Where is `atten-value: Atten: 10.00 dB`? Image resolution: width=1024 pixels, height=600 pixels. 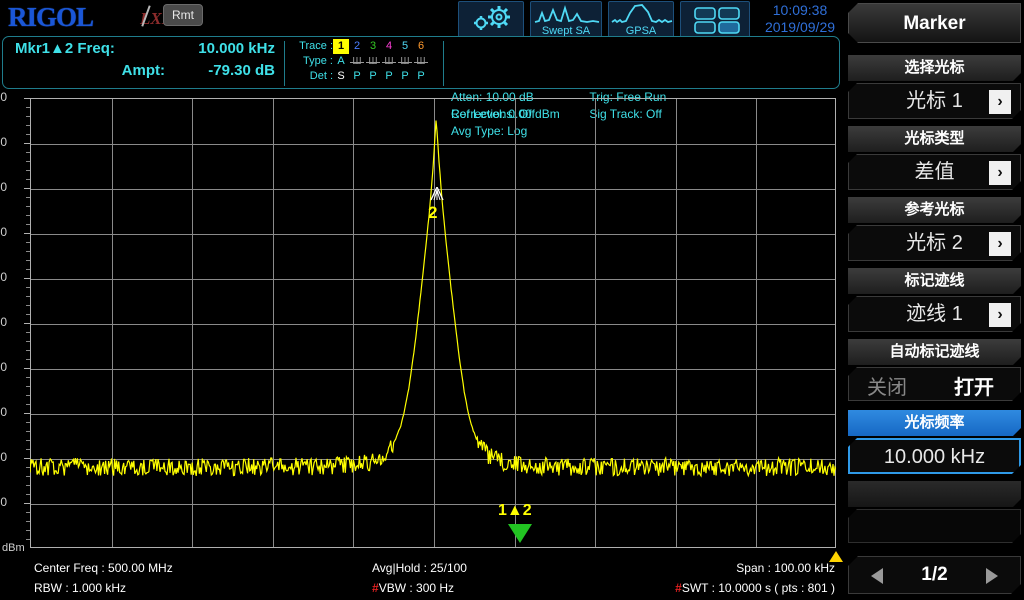 atten-value: Atten: 10.00 dB is located at coordinates (492, 97).